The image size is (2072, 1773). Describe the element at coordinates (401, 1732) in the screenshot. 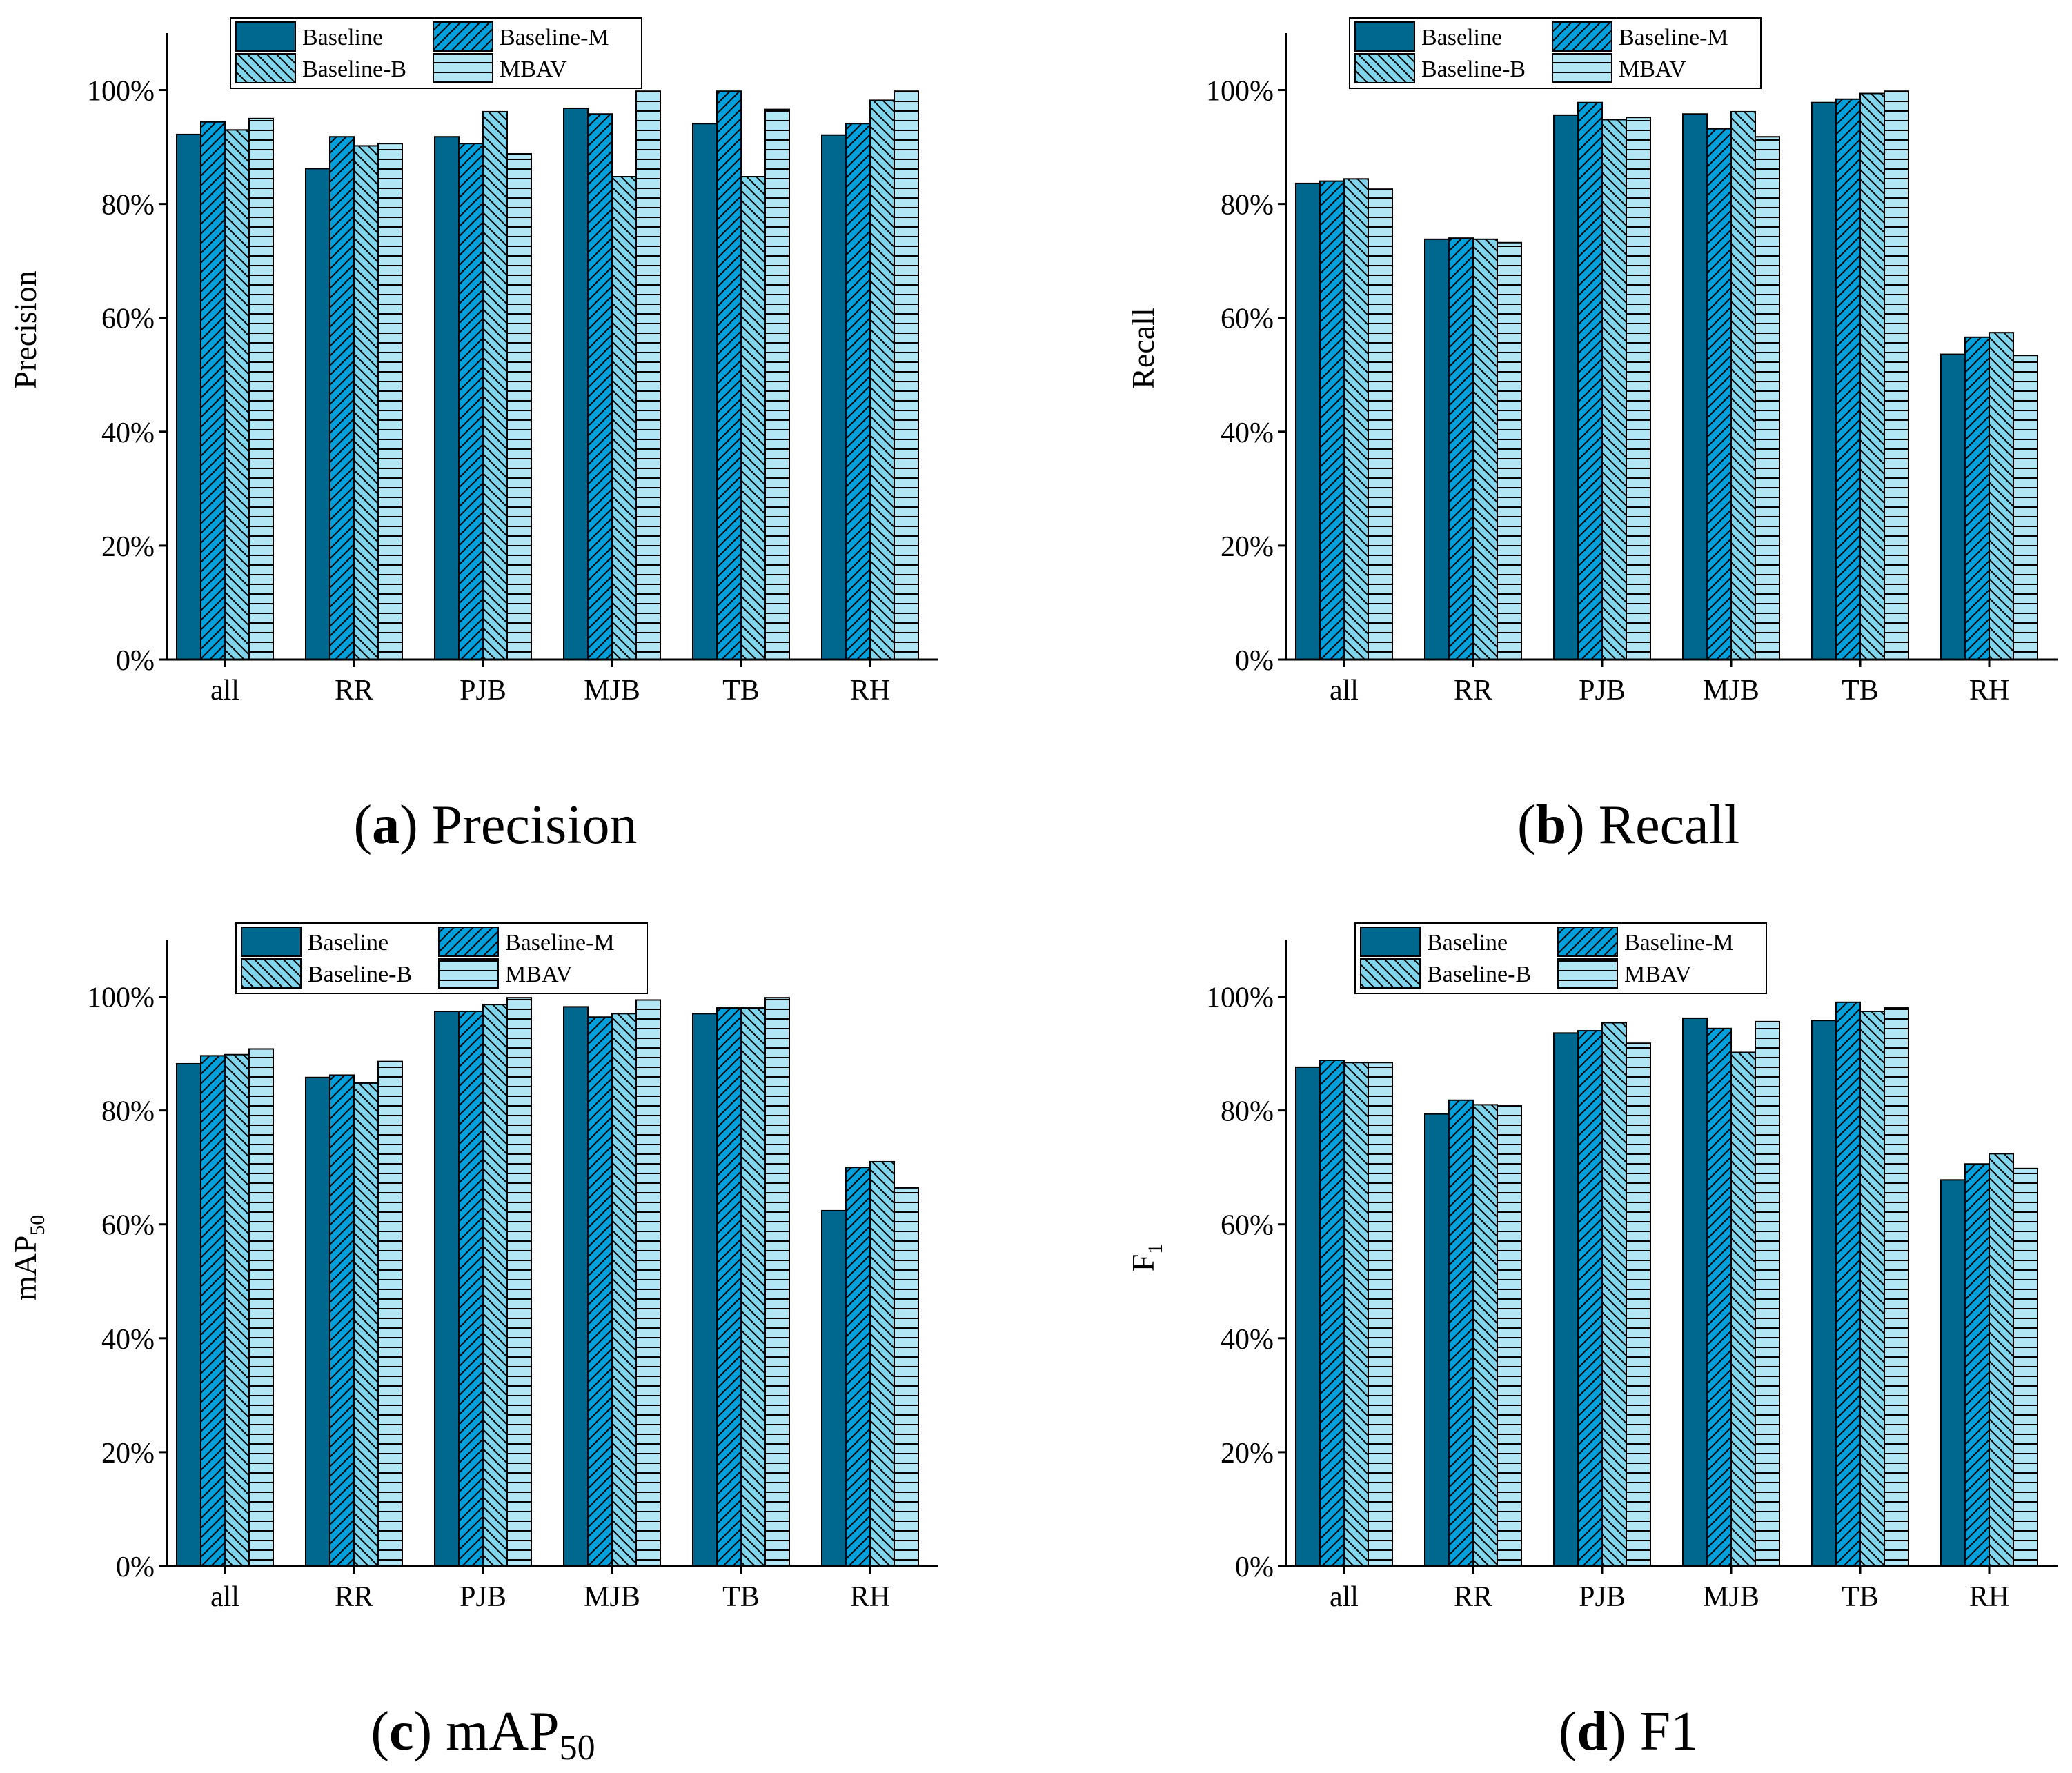

I see `caption-tag: c` at that location.